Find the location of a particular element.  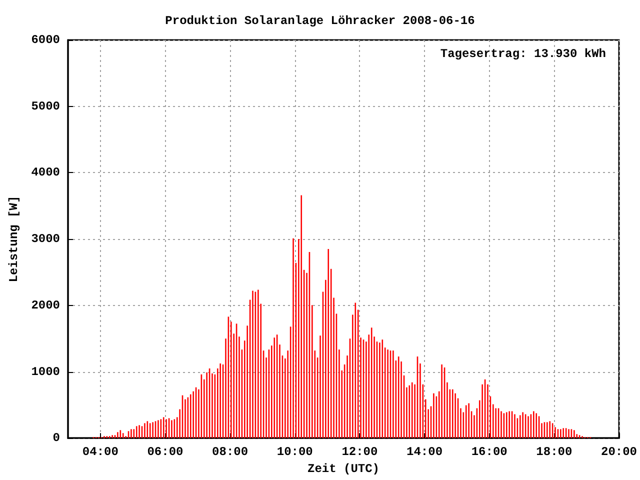

x-tick-label: 18:00 is located at coordinates (554, 452).